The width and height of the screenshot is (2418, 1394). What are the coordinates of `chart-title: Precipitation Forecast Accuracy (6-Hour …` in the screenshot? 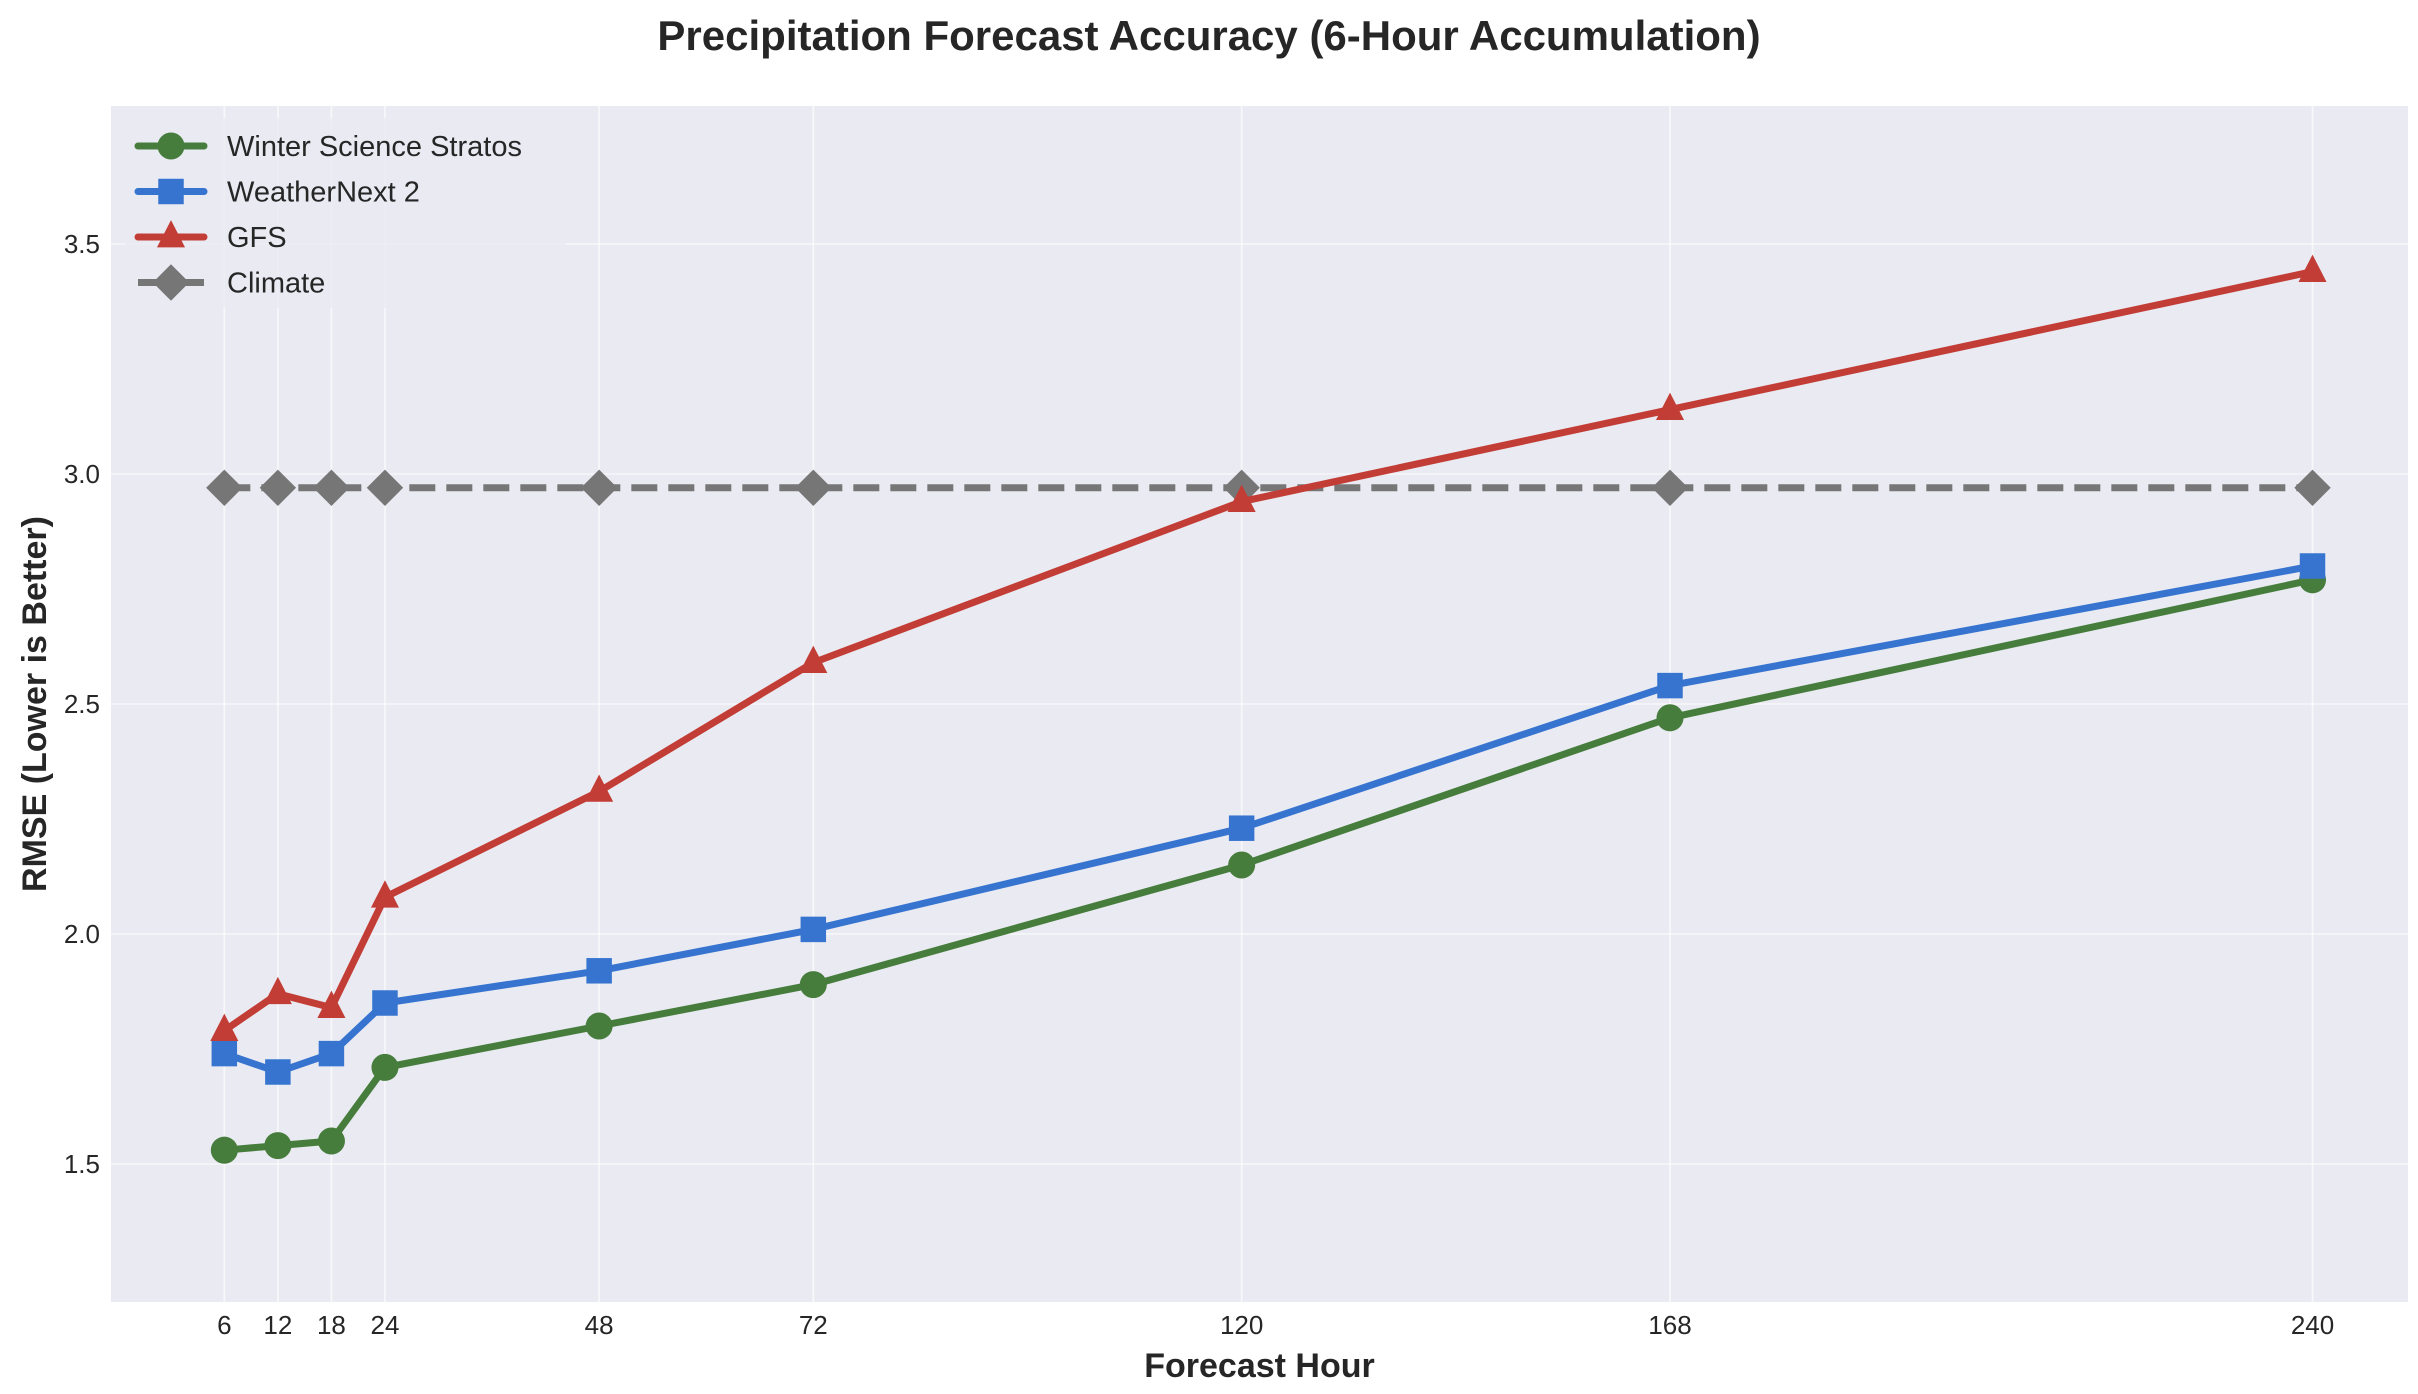 It's located at (1209, 35).